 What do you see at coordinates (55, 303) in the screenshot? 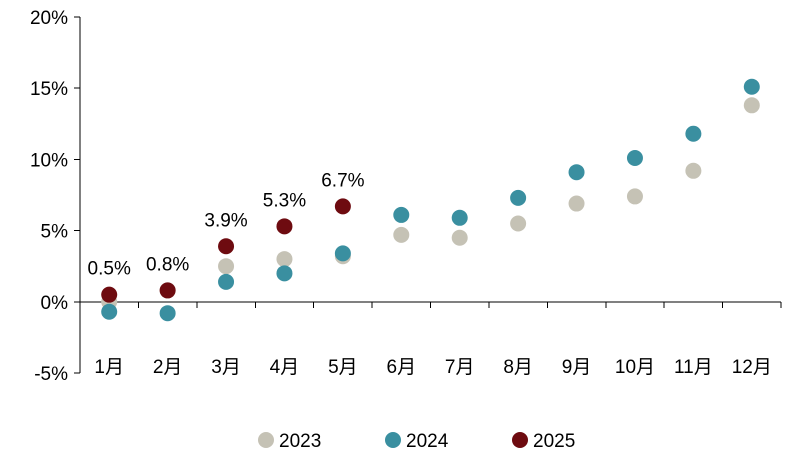
I see `y-tick-label: 0%` at bounding box center [55, 303].